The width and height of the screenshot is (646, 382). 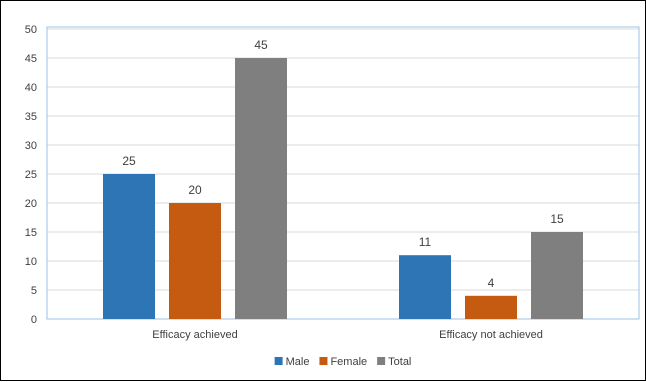 I want to click on y-tick-label: 35, so click(x=31, y=117).